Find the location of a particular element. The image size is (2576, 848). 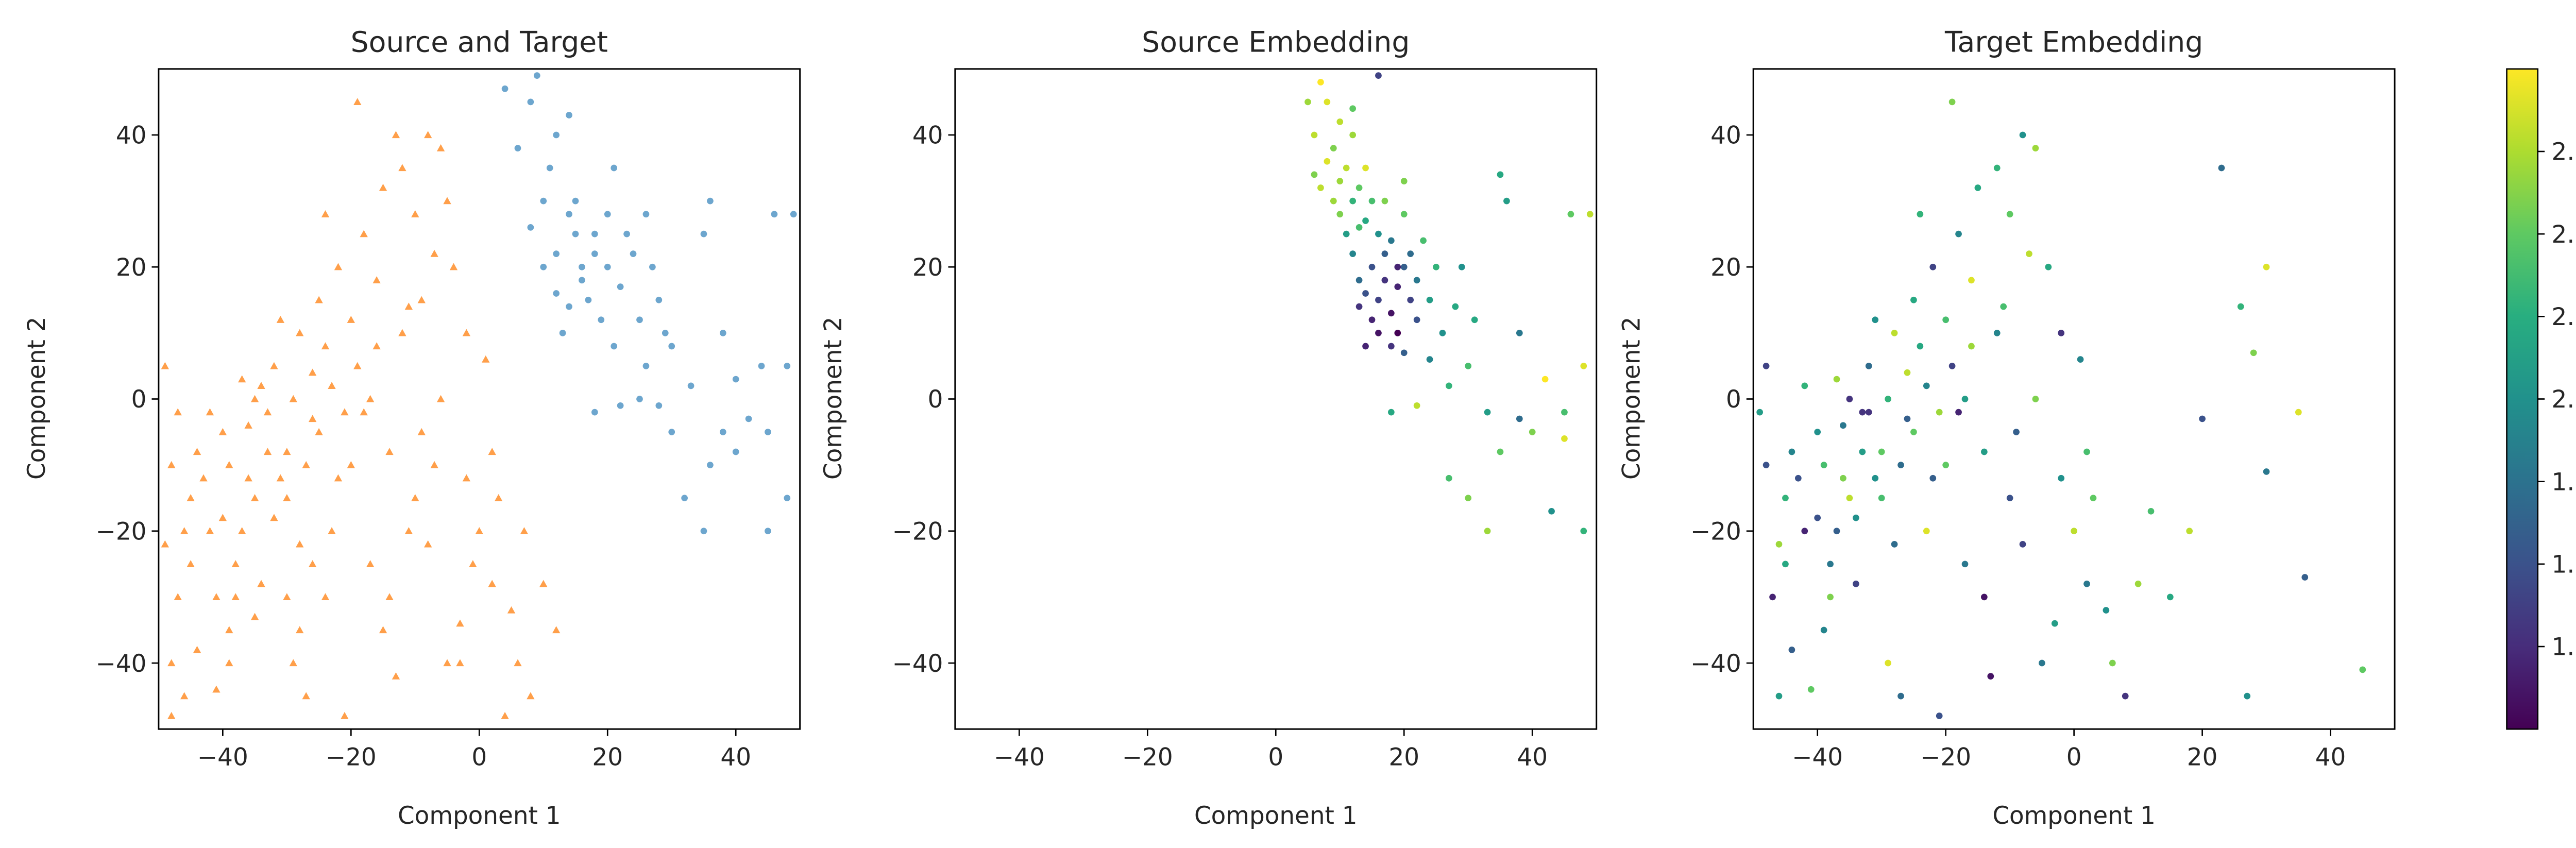

colorbar: 1.251.501.752.002.252.502.75 θE is located at coordinates (2541, 399).